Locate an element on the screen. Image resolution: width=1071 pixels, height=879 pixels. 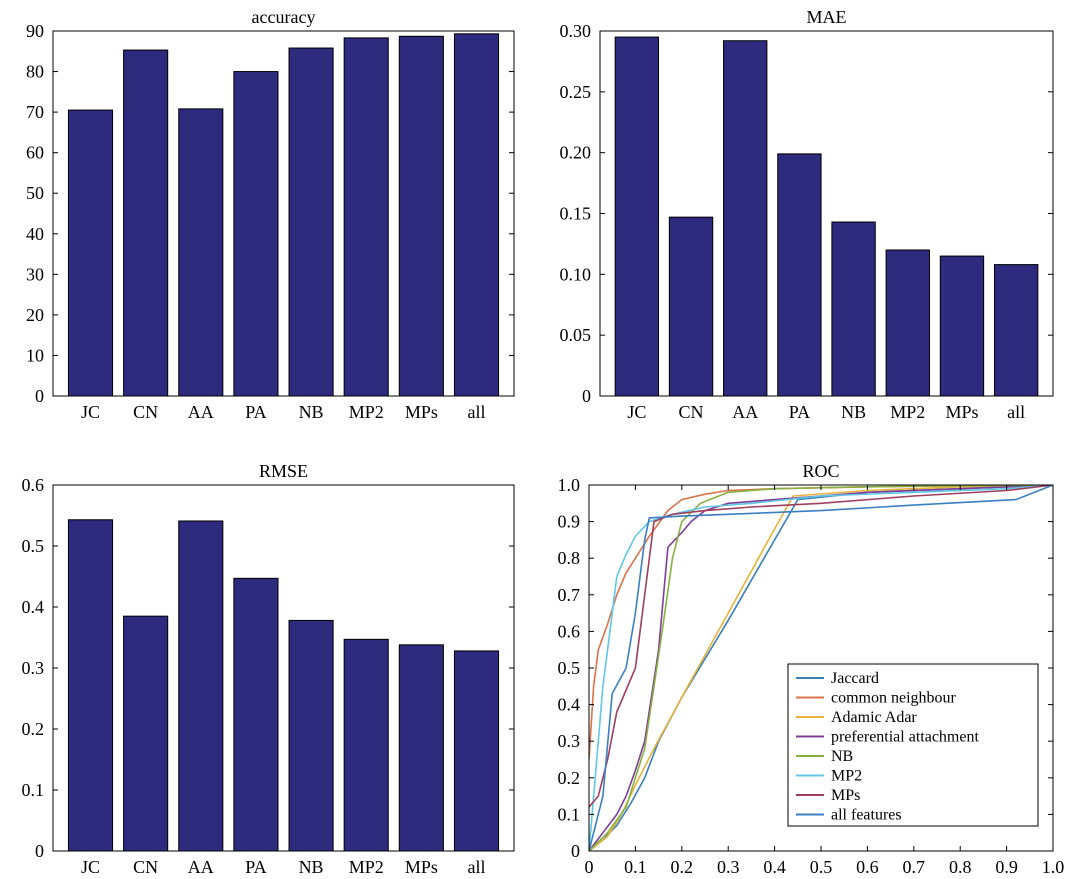
y-tick-label: 20 is located at coordinates (35, 315).